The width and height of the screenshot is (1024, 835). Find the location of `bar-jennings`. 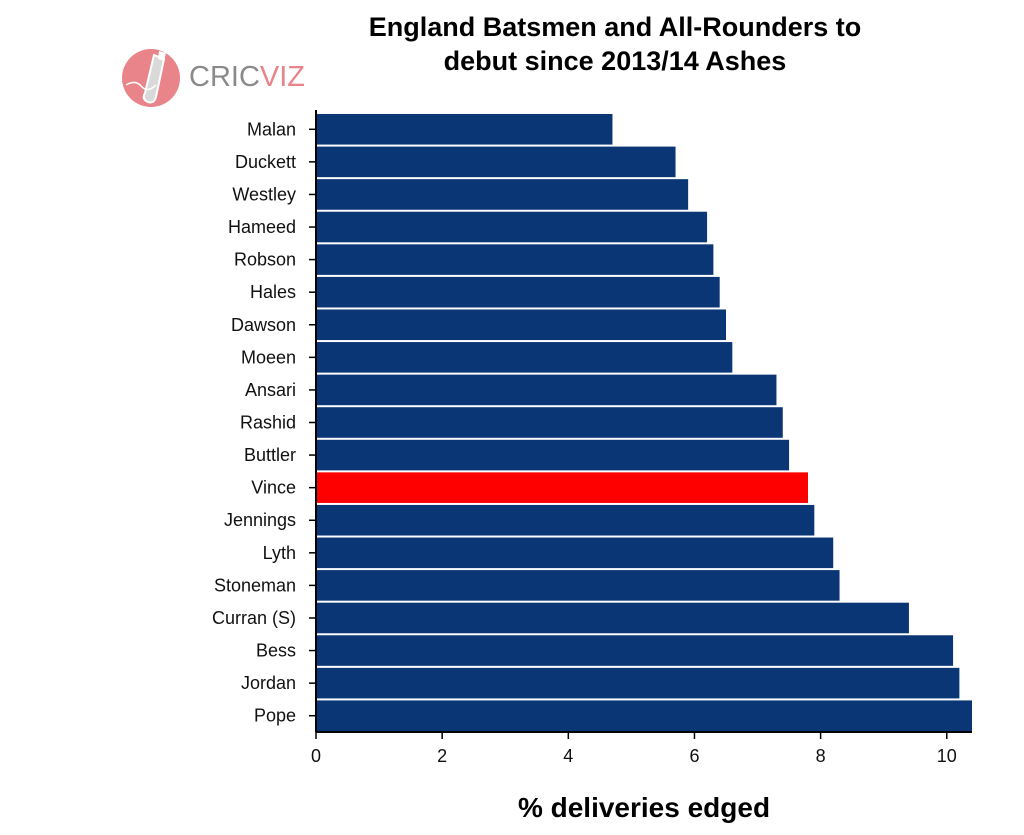

bar-jennings is located at coordinates (565, 520).